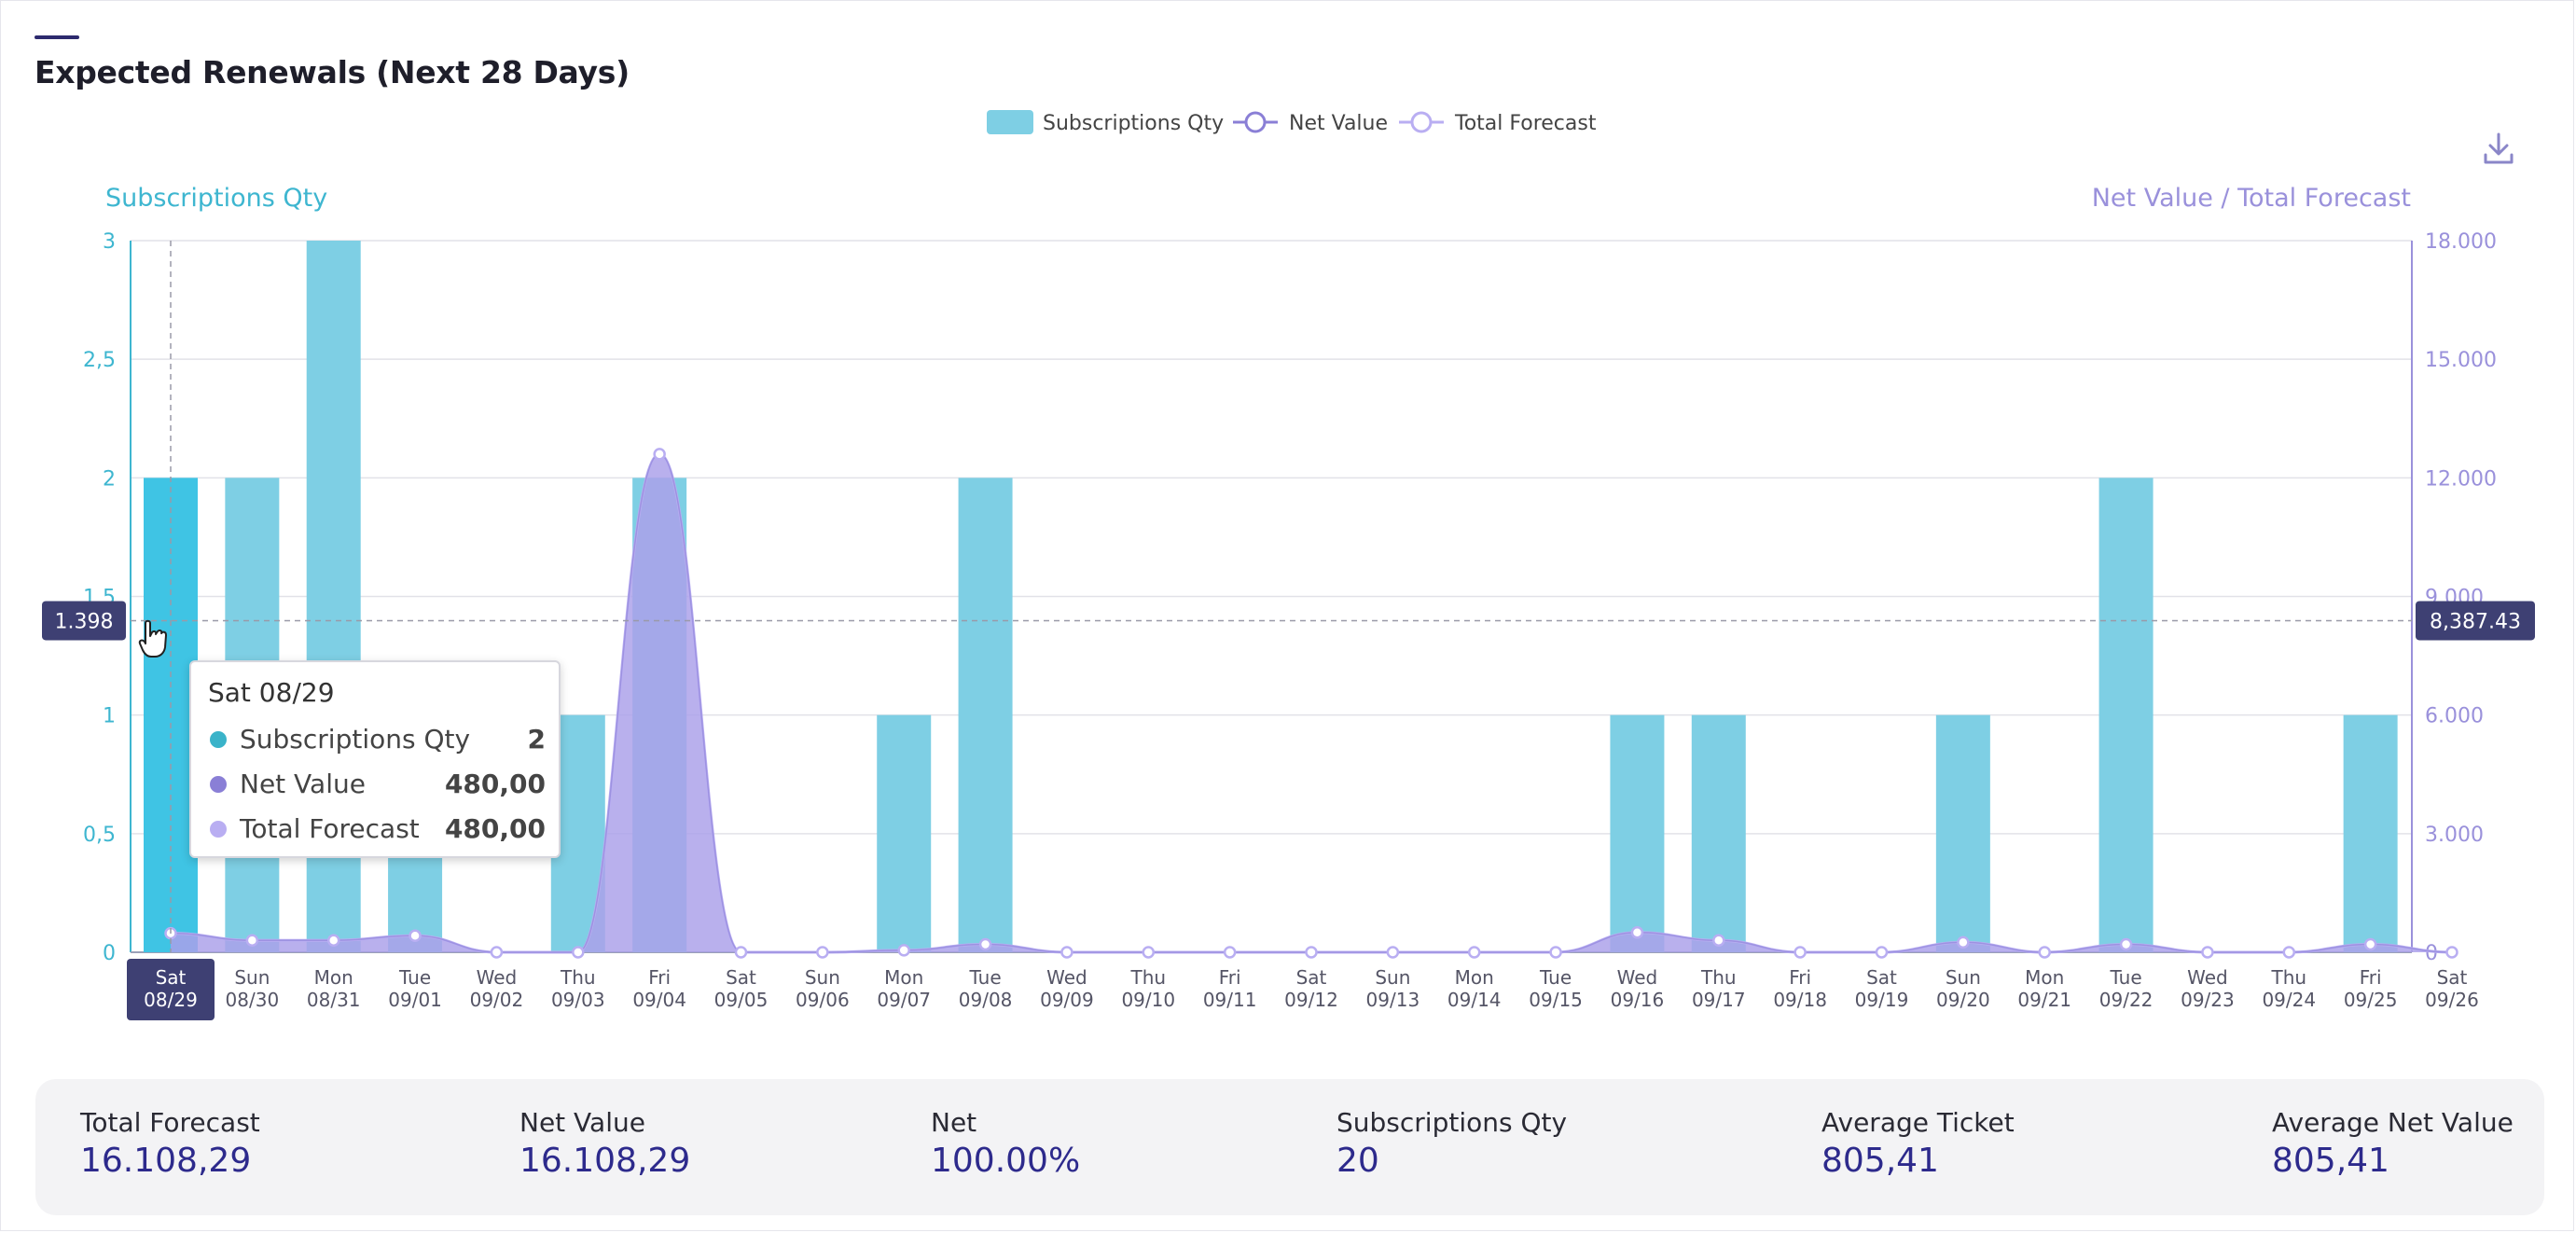  I want to click on x-tick-date: 09/23, so click(2208, 1000).